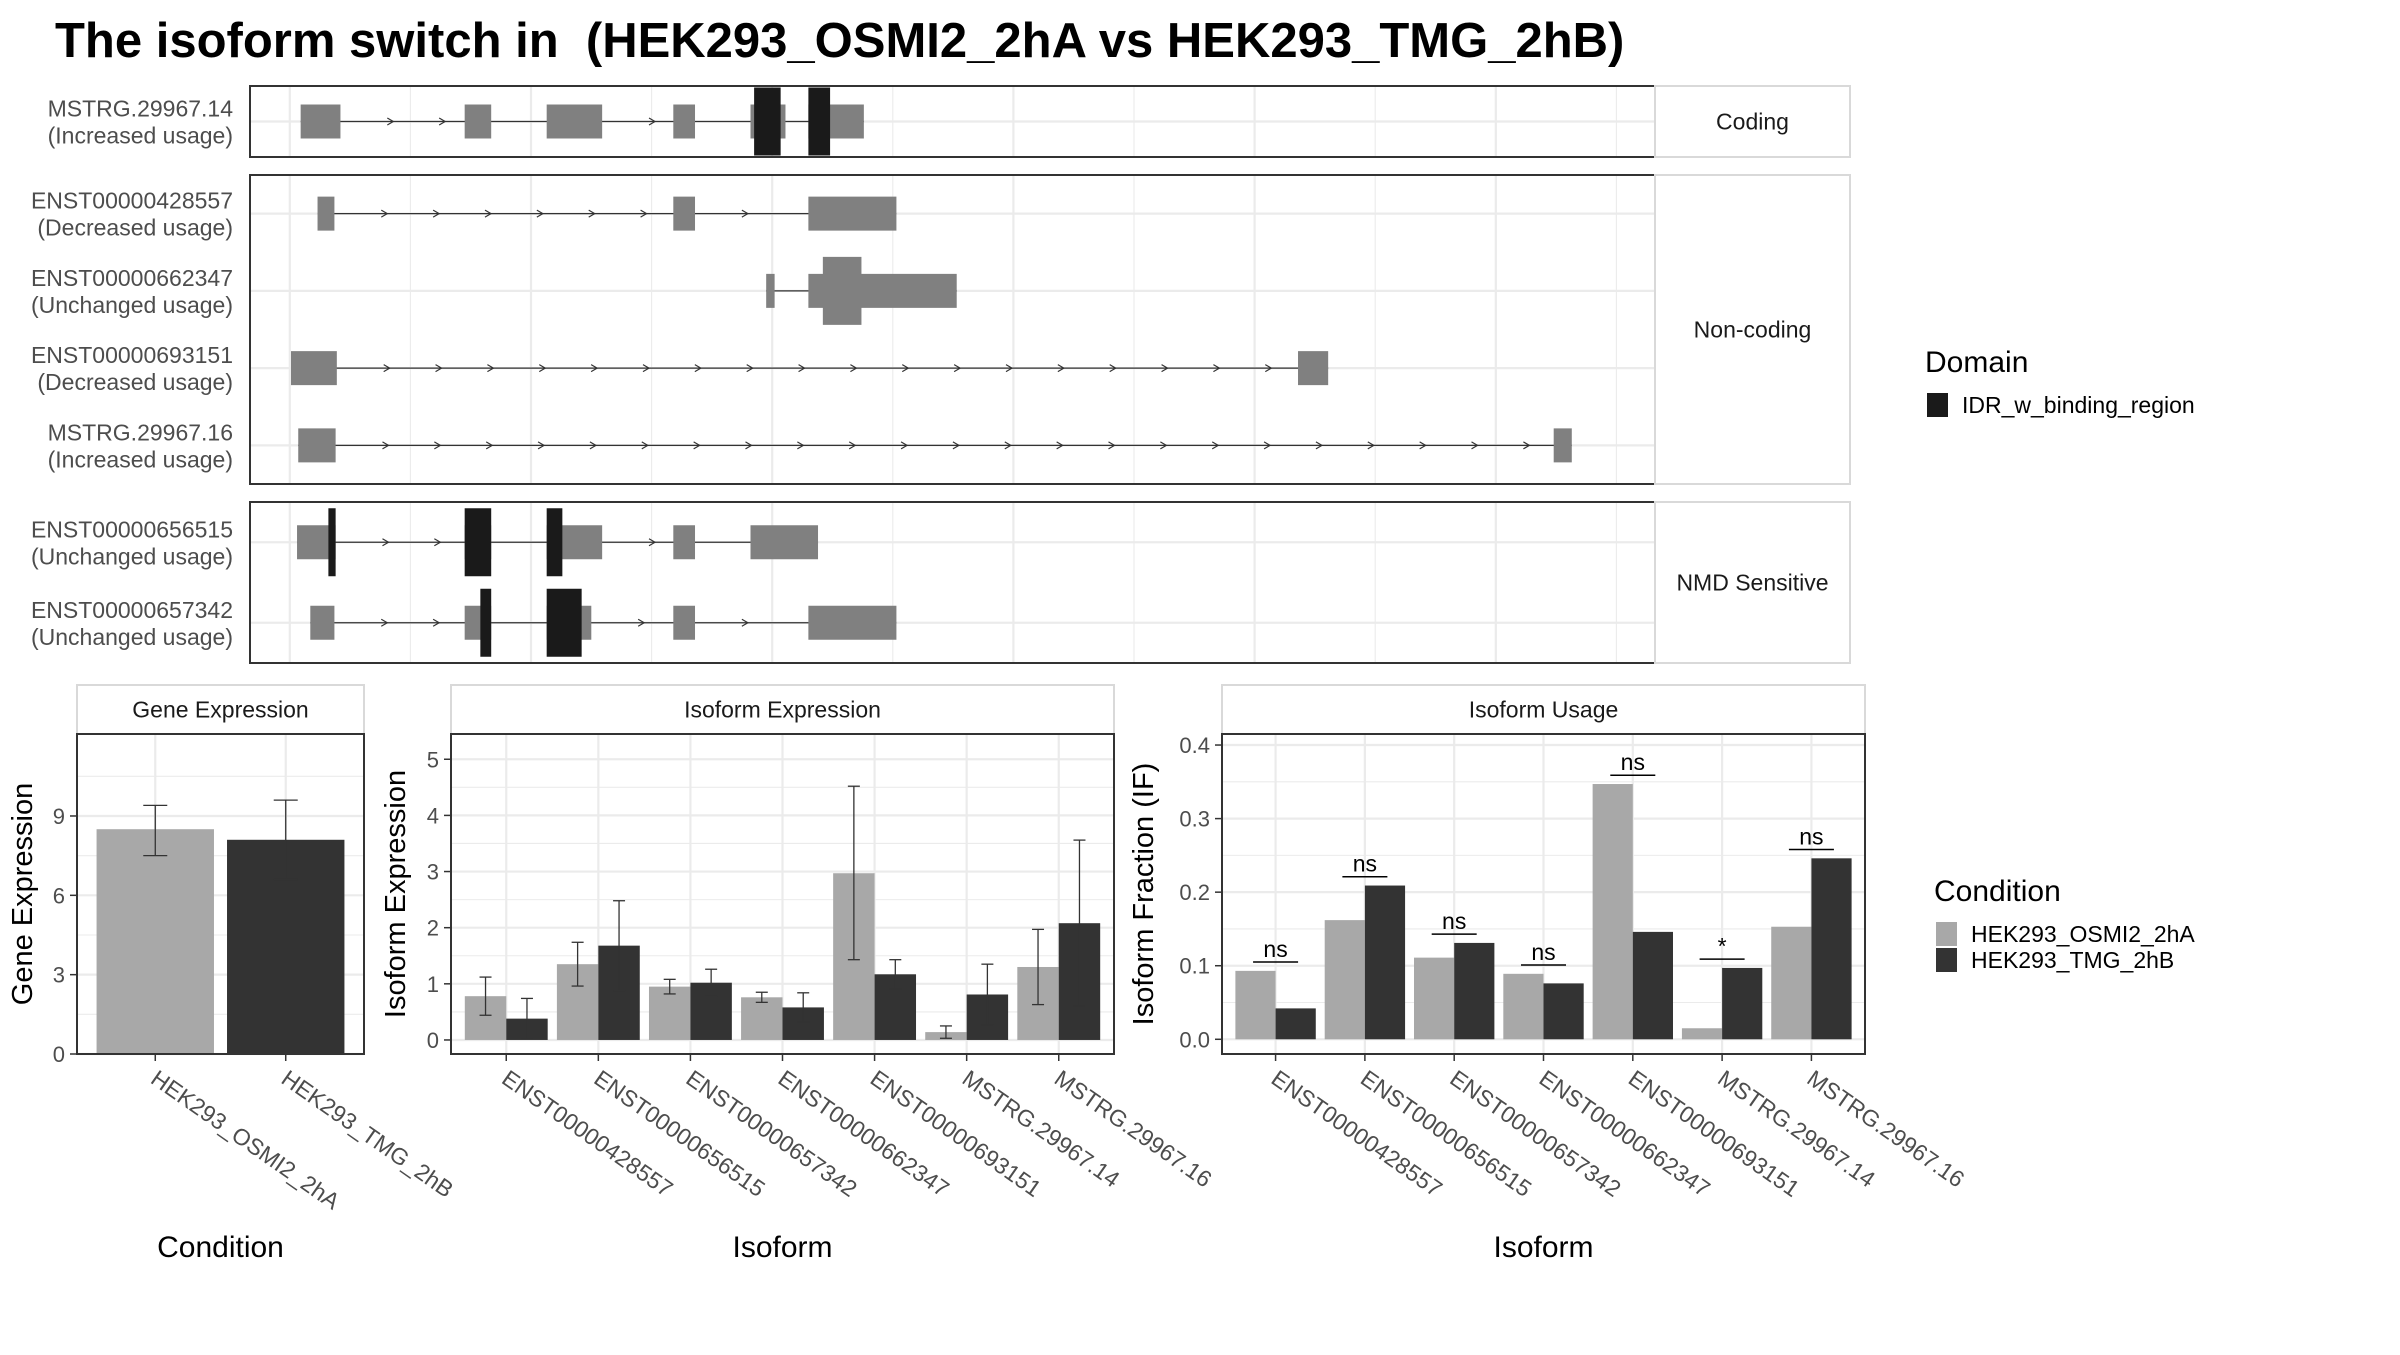 This screenshot has width=2400, height=1355. What do you see at coordinates (843, 622) in the screenshot?
I see `transcript-row-enst00000657342: ENST00000657342(Unchanged usage)` at bounding box center [843, 622].